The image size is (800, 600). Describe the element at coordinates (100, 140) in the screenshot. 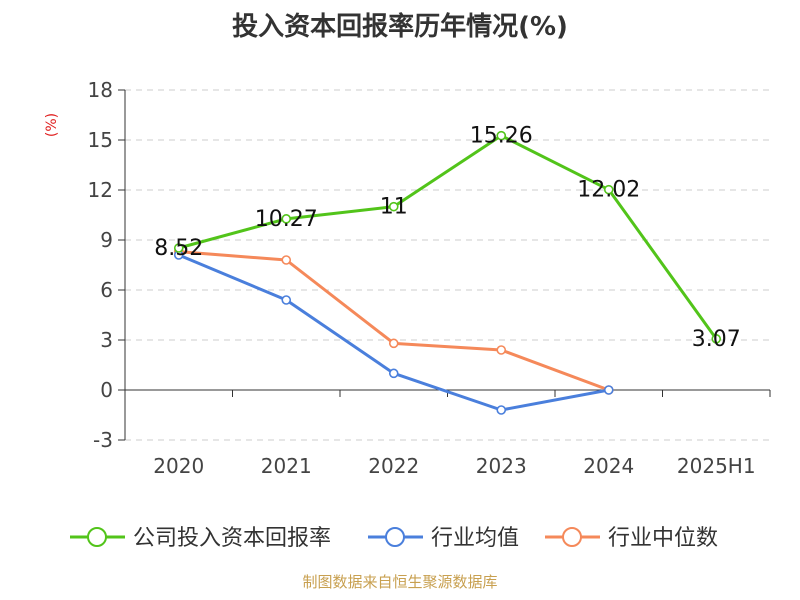

I see `y-tick-label: 15` at that location.